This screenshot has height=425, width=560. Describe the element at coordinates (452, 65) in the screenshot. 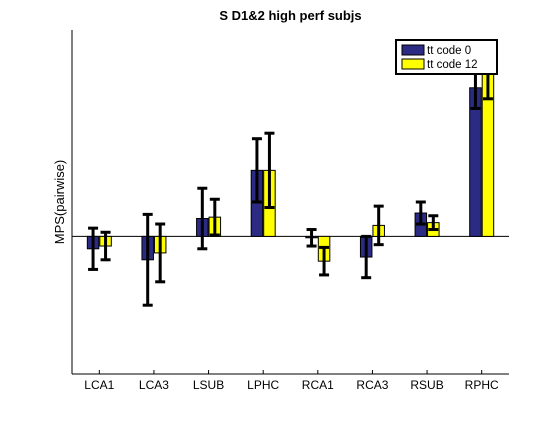

I see `legend-label-1: tt code 12` at that location.